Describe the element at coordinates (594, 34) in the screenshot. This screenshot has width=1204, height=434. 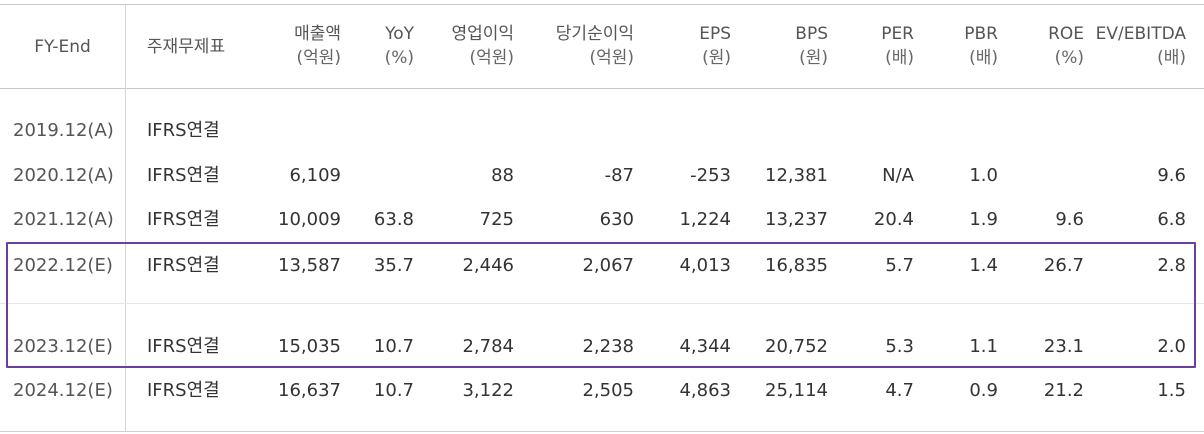
I see `header-net-title: 당기순이익` at that location.